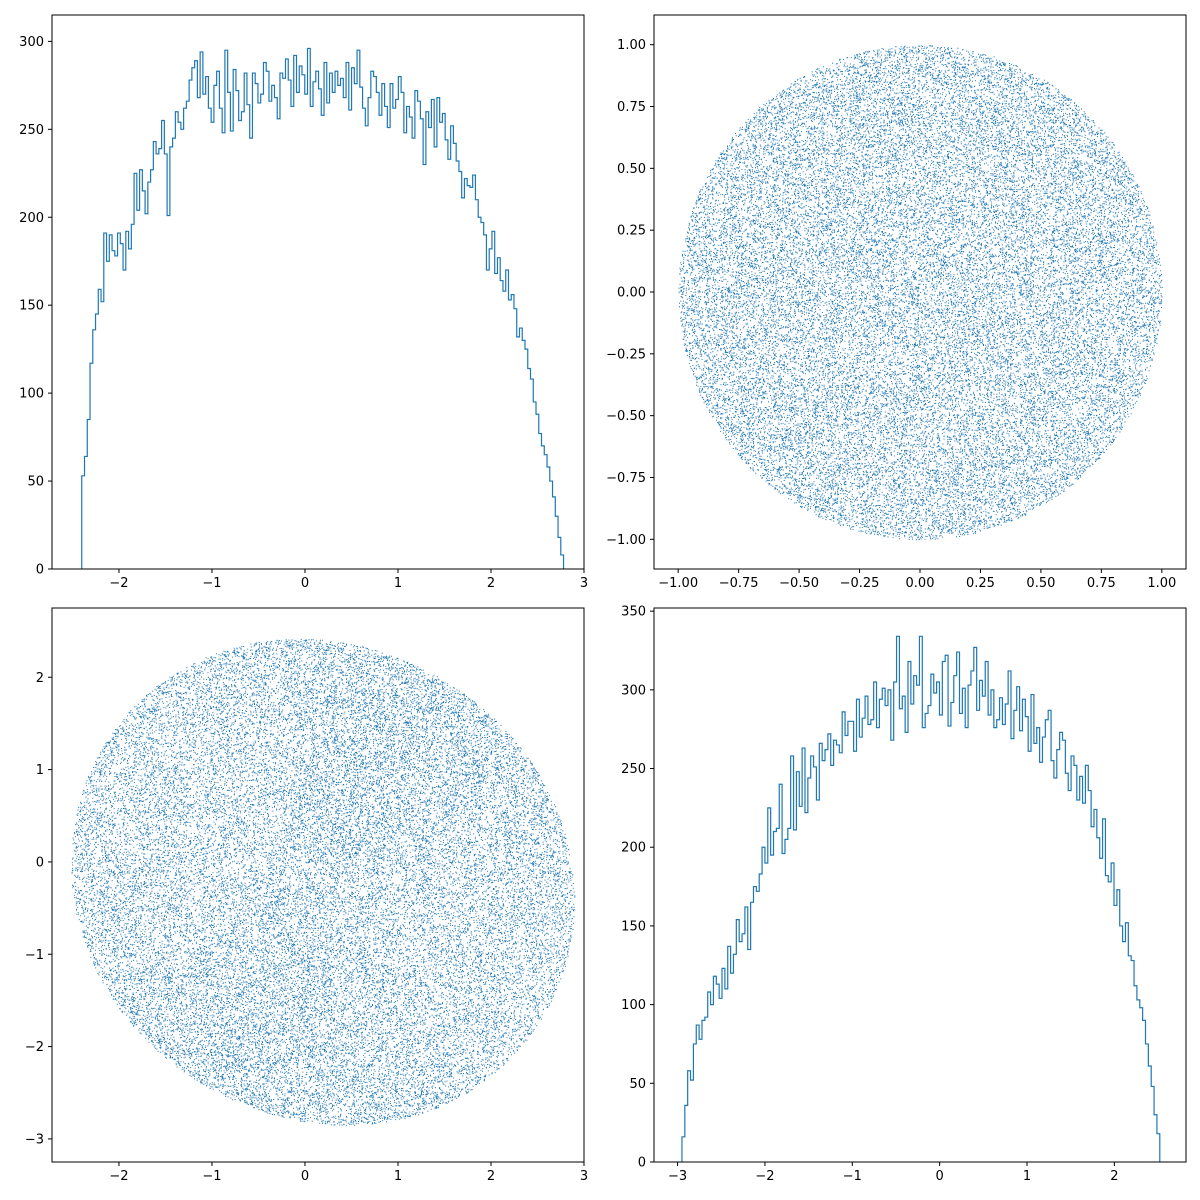 The width and height of the screenshot is (1200, 1200). Describe the element at coordinates (631, 293) in the screenshot. I see `y-tick-label: 0.00` at that location.